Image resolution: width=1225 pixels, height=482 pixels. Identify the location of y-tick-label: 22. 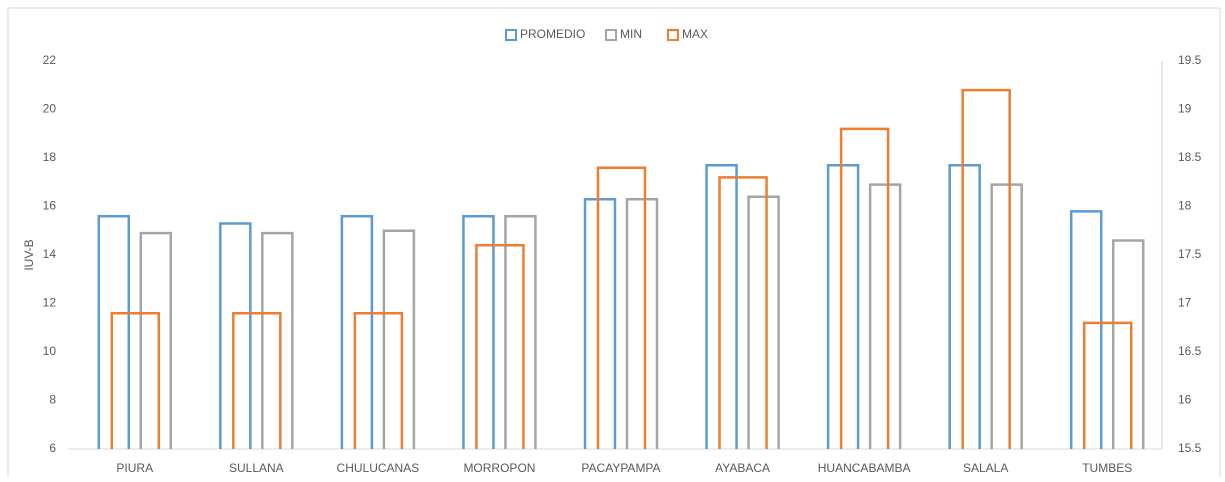
(50, 60).